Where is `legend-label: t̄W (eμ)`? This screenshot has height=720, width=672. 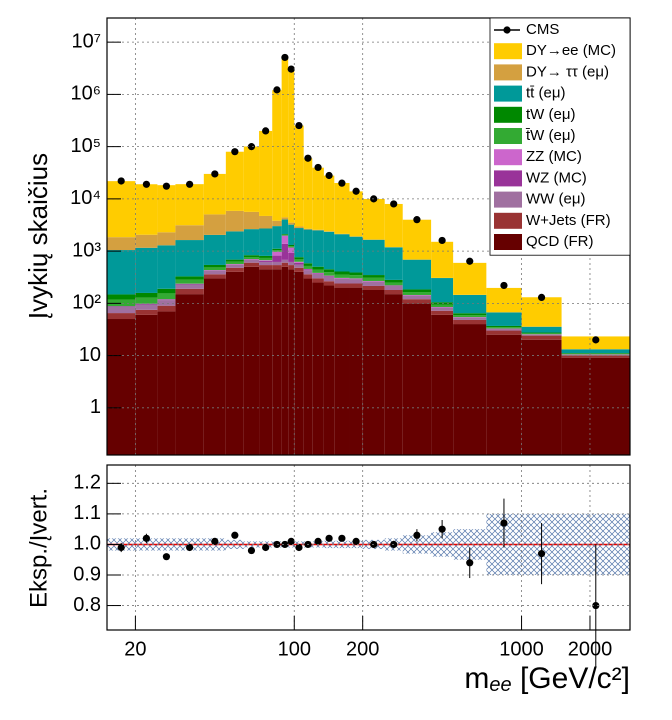 legend-label: t̄W (eμ) is located at coordinates (550, 135).